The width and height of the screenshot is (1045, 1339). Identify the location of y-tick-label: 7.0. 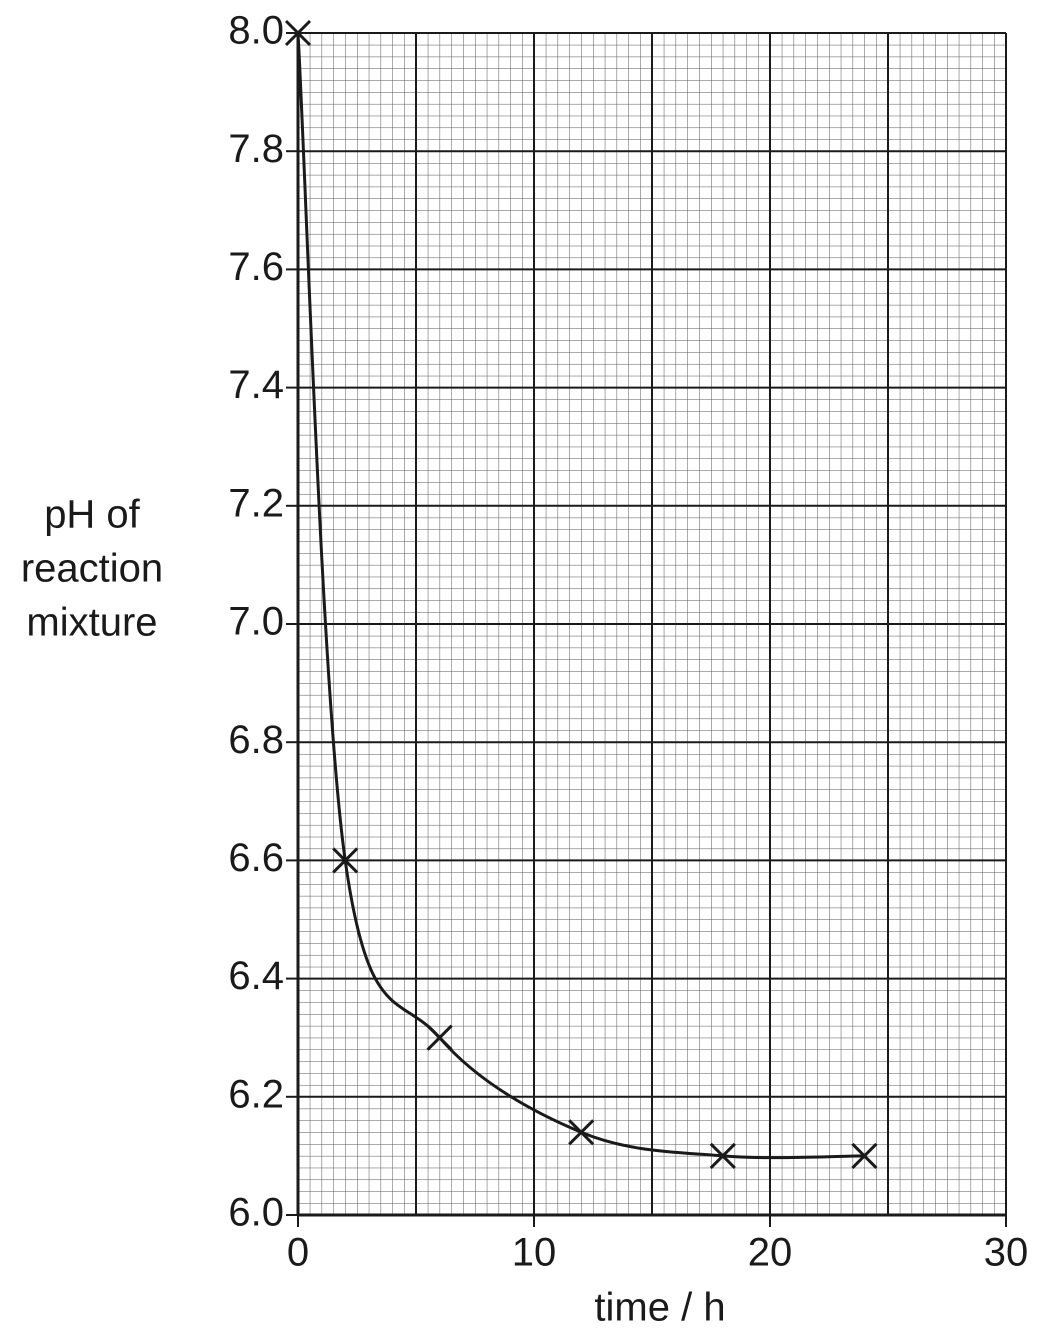
(256, 622).